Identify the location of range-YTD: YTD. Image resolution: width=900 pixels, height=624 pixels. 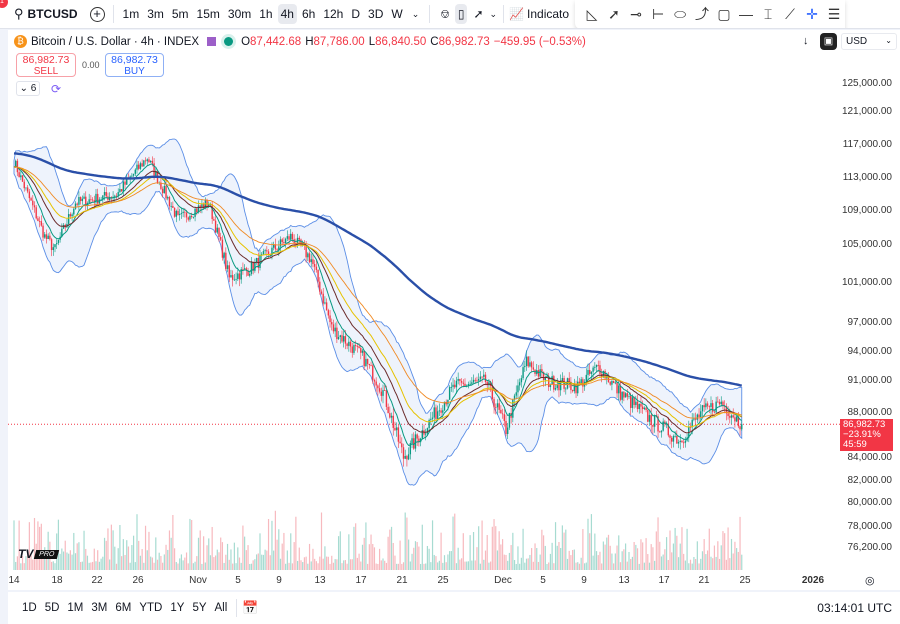
(151, 608).